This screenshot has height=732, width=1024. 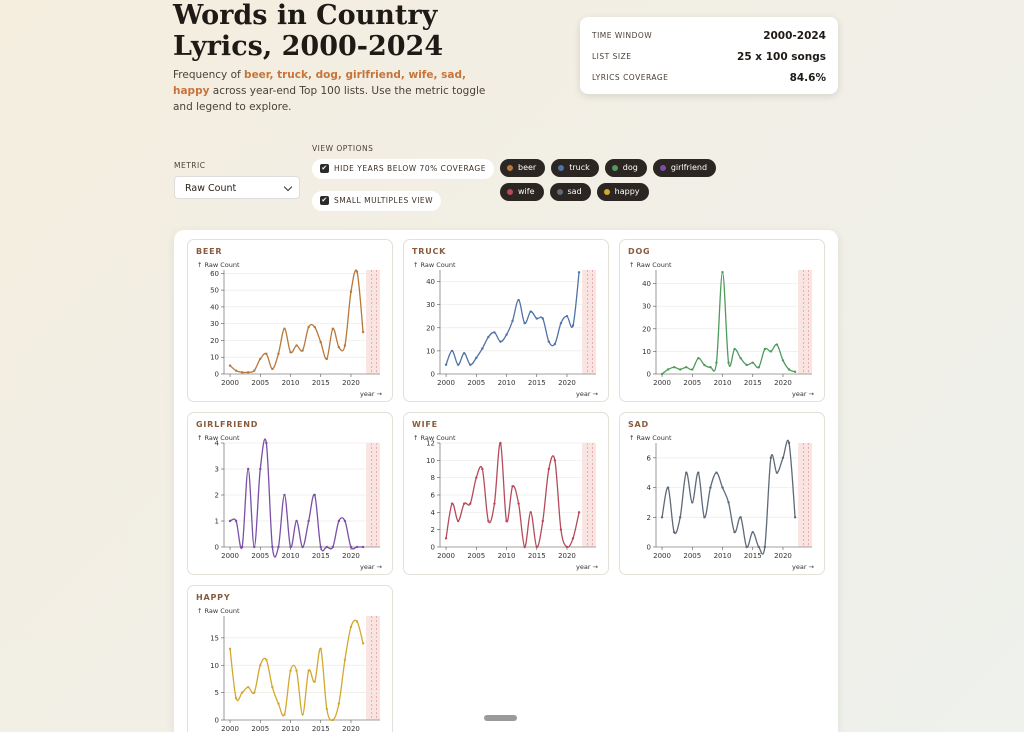 What do you see at coordinates (622, 192) in the screenshot?
I see `legend-chip: happy` at bounding box center [622, 192].